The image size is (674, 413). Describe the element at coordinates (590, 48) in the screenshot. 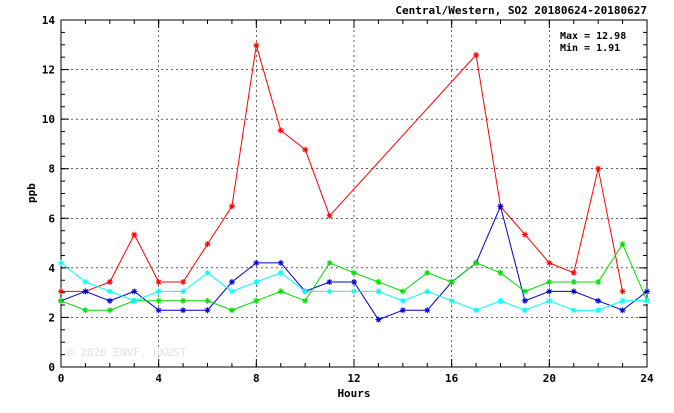

I see `min-label: Min = 1.91` at that location.